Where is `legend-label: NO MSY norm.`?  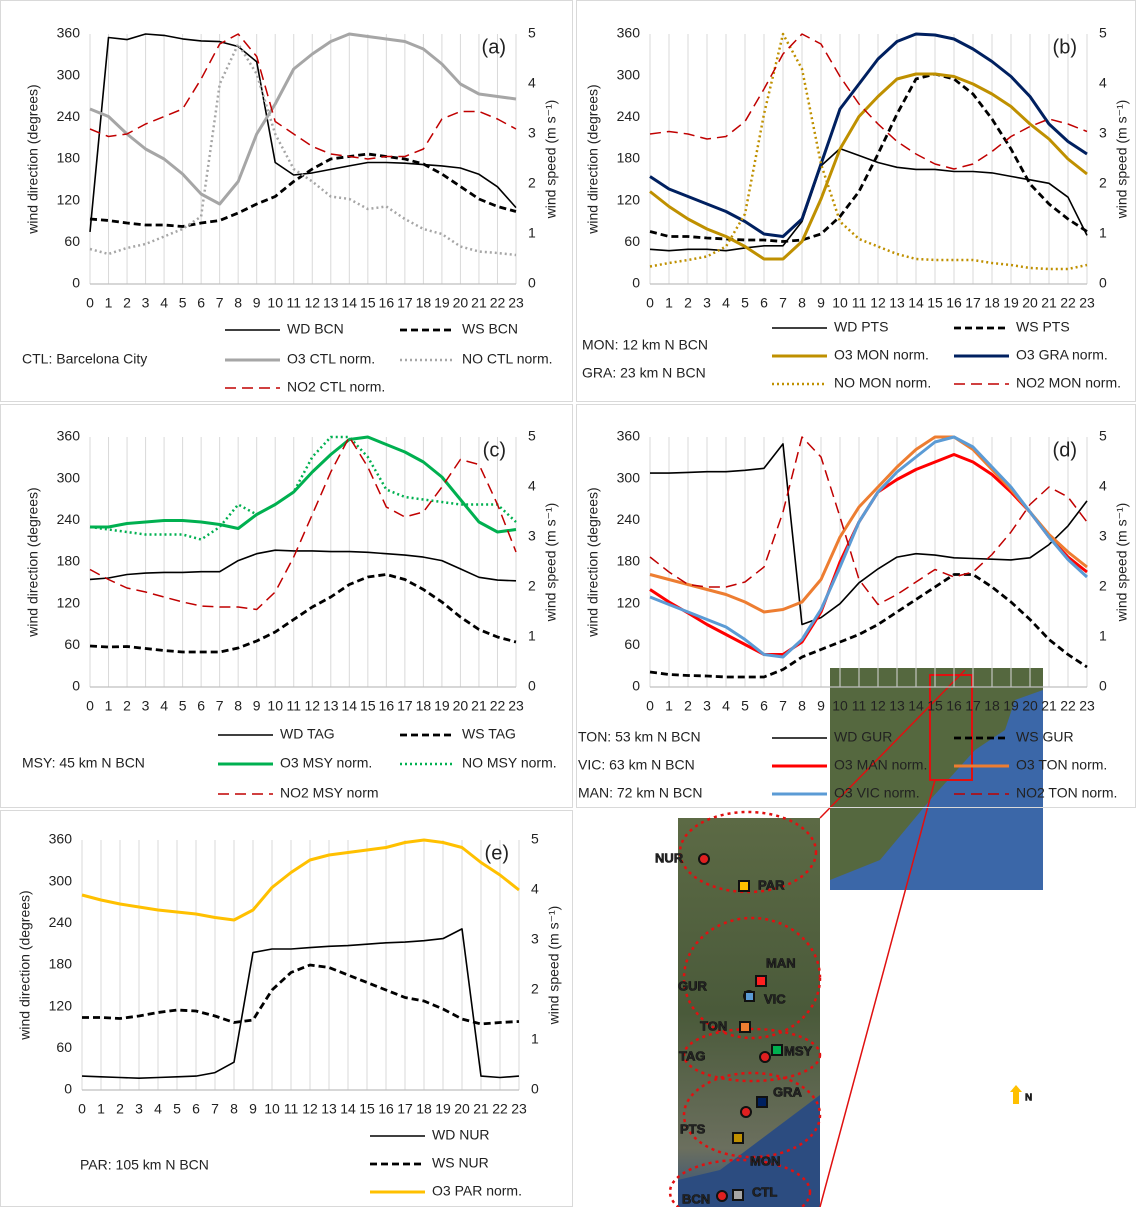 legend-label: NO MSY norm. is located at coordinates (509, 763).